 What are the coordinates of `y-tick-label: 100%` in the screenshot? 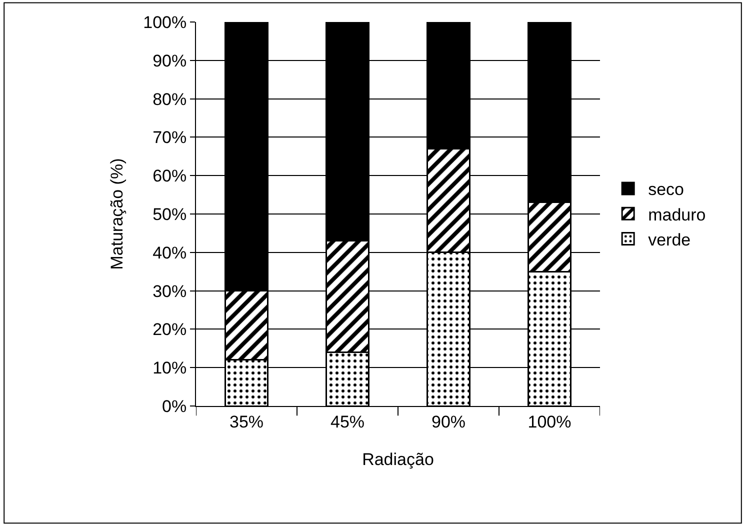 It's located at (165, 22).